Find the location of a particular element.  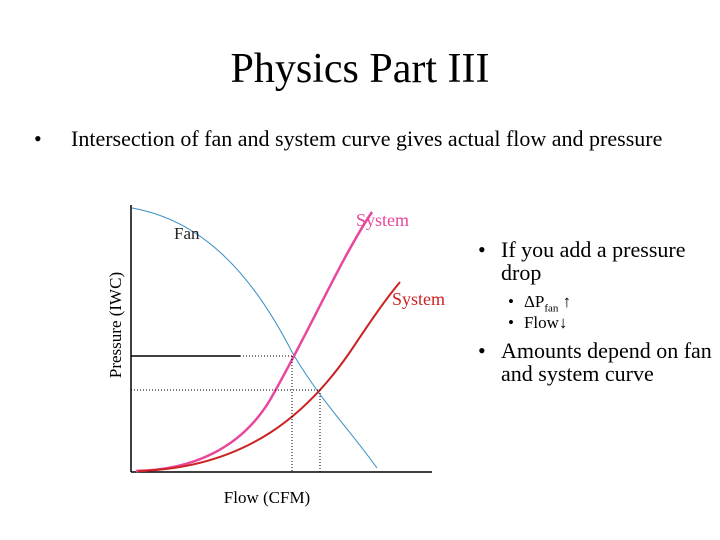

side-bullet-text: Amounts depend on fan and system curve is located at coordinates (606, 362).